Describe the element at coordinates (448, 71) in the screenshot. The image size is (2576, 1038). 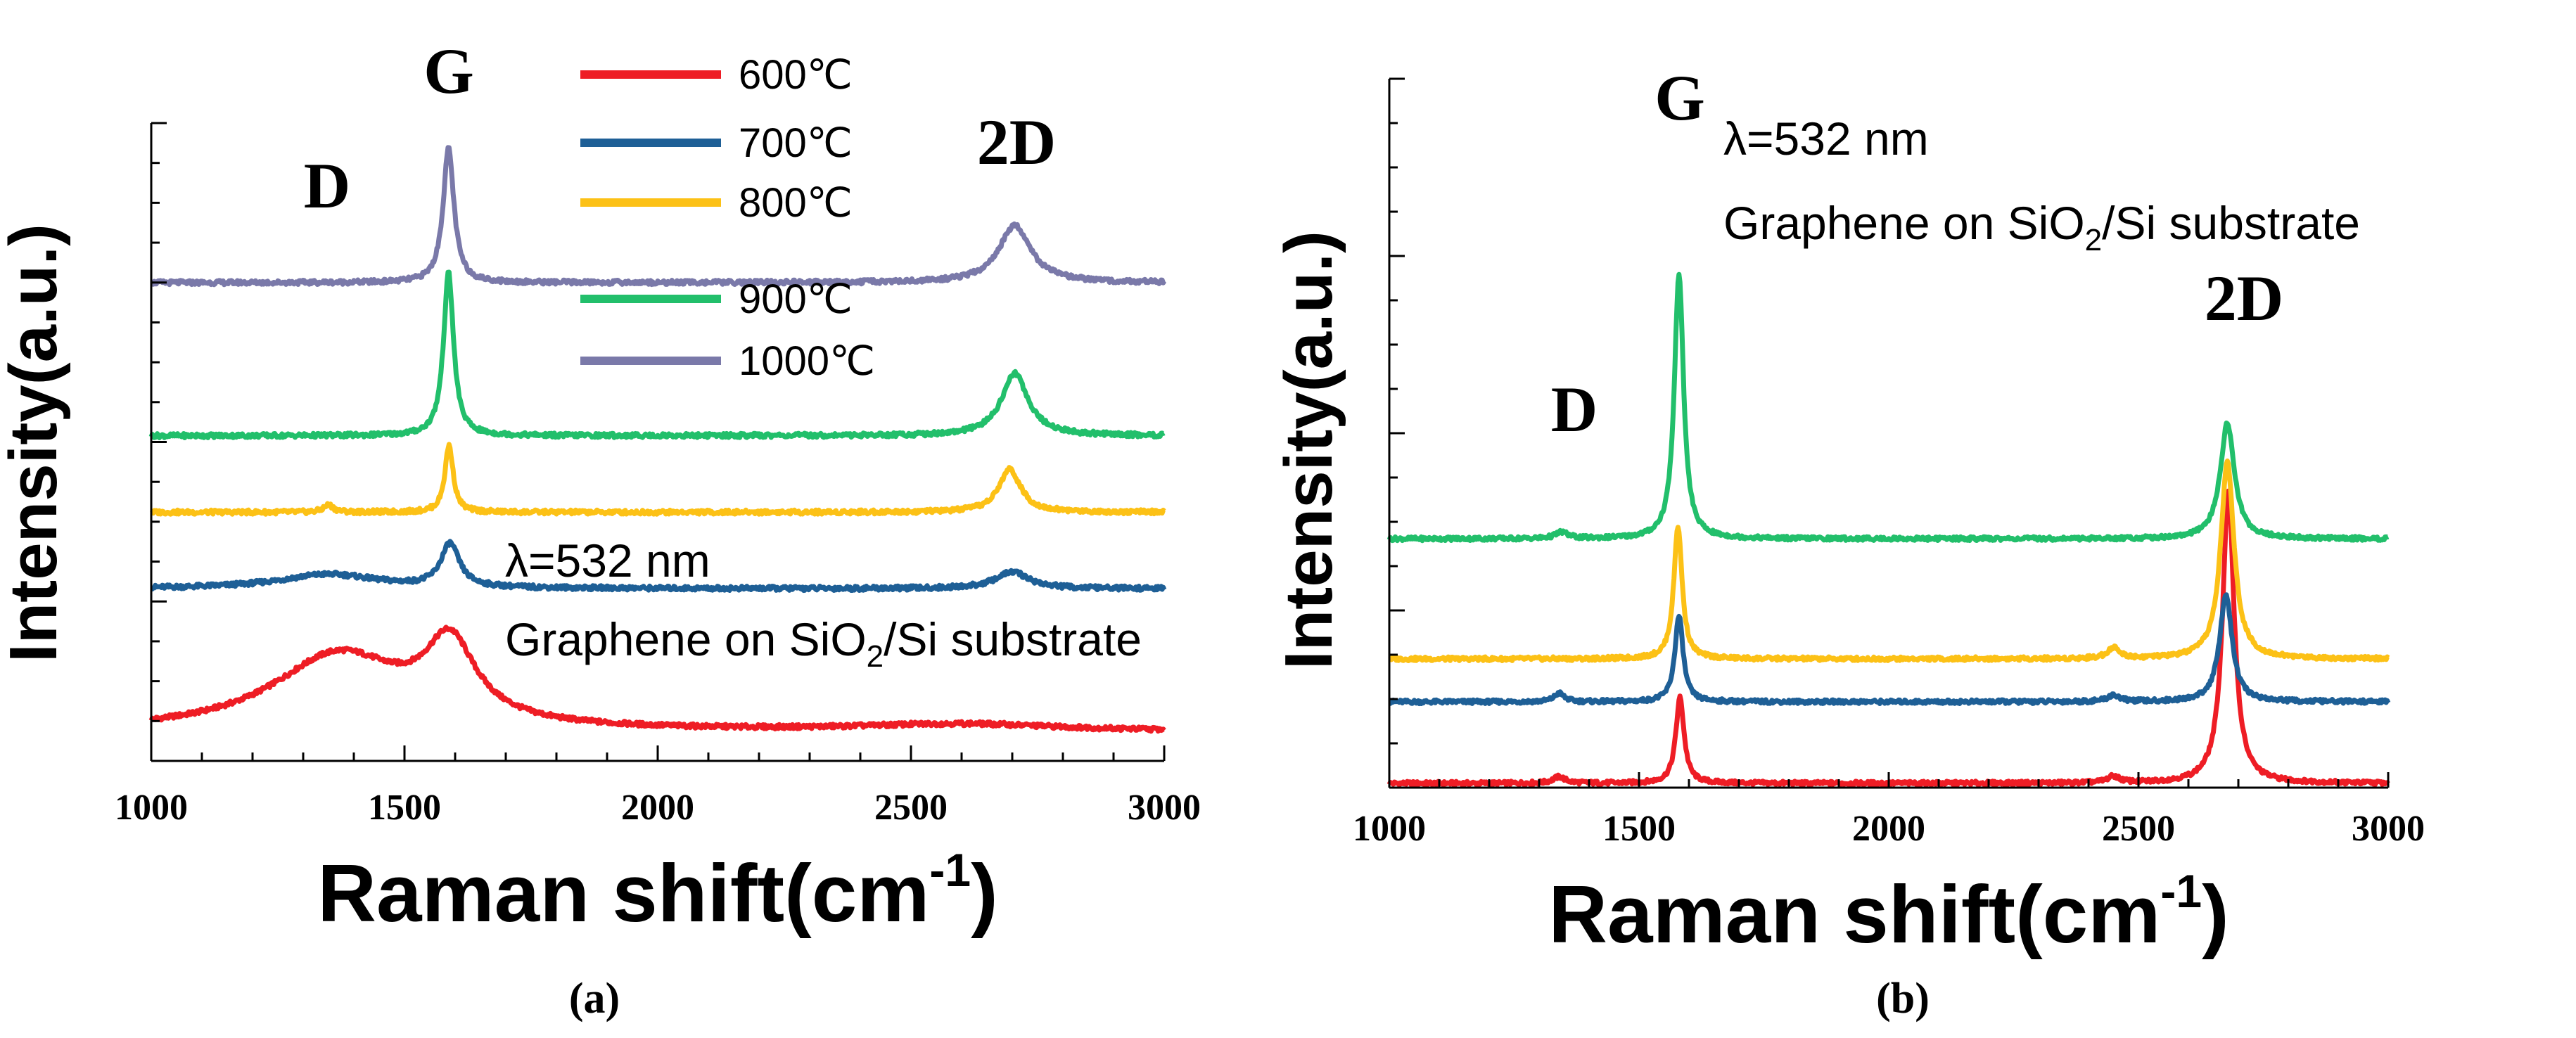
I see `panel-a-peak-G: G` at that location.